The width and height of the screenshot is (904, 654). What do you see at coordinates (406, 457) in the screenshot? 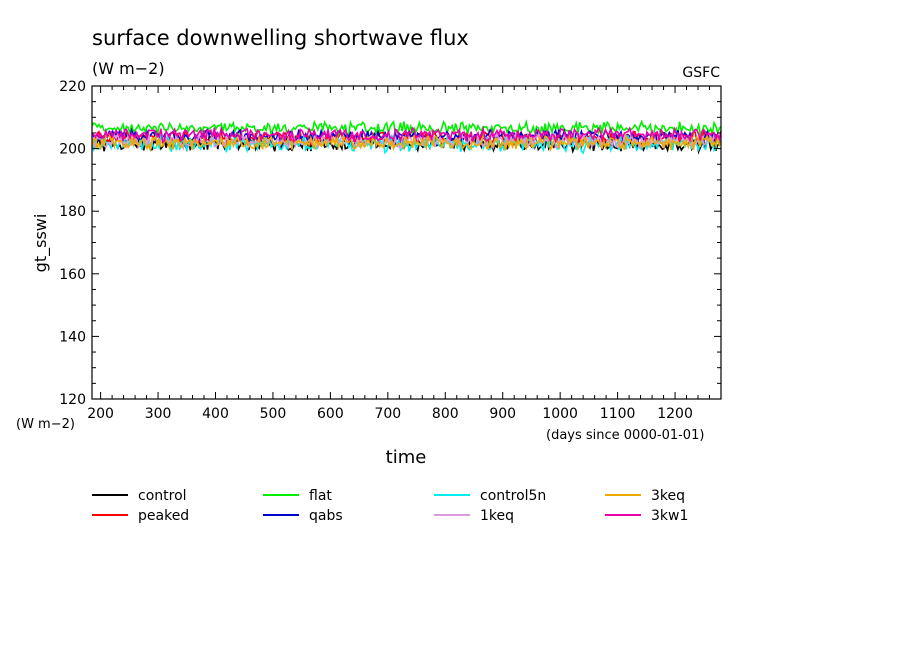
I see `x-axis-label: time` at bounding box center [406, 457].